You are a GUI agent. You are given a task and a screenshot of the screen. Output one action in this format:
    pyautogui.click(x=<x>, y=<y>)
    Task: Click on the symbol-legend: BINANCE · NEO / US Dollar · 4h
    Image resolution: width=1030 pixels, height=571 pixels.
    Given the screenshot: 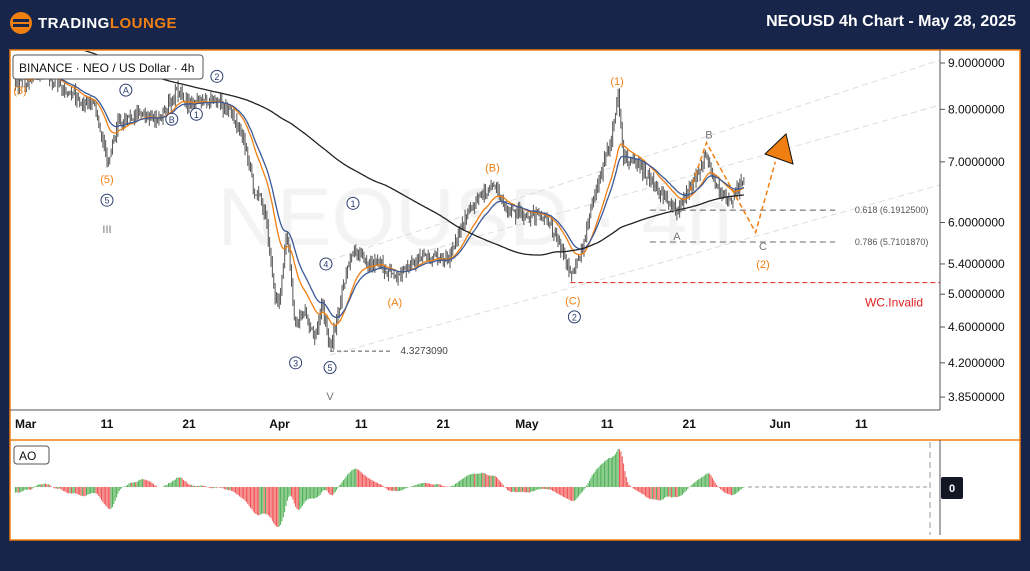 What is the action you would take?
    pyautogui.click(x=108, y=67)
    